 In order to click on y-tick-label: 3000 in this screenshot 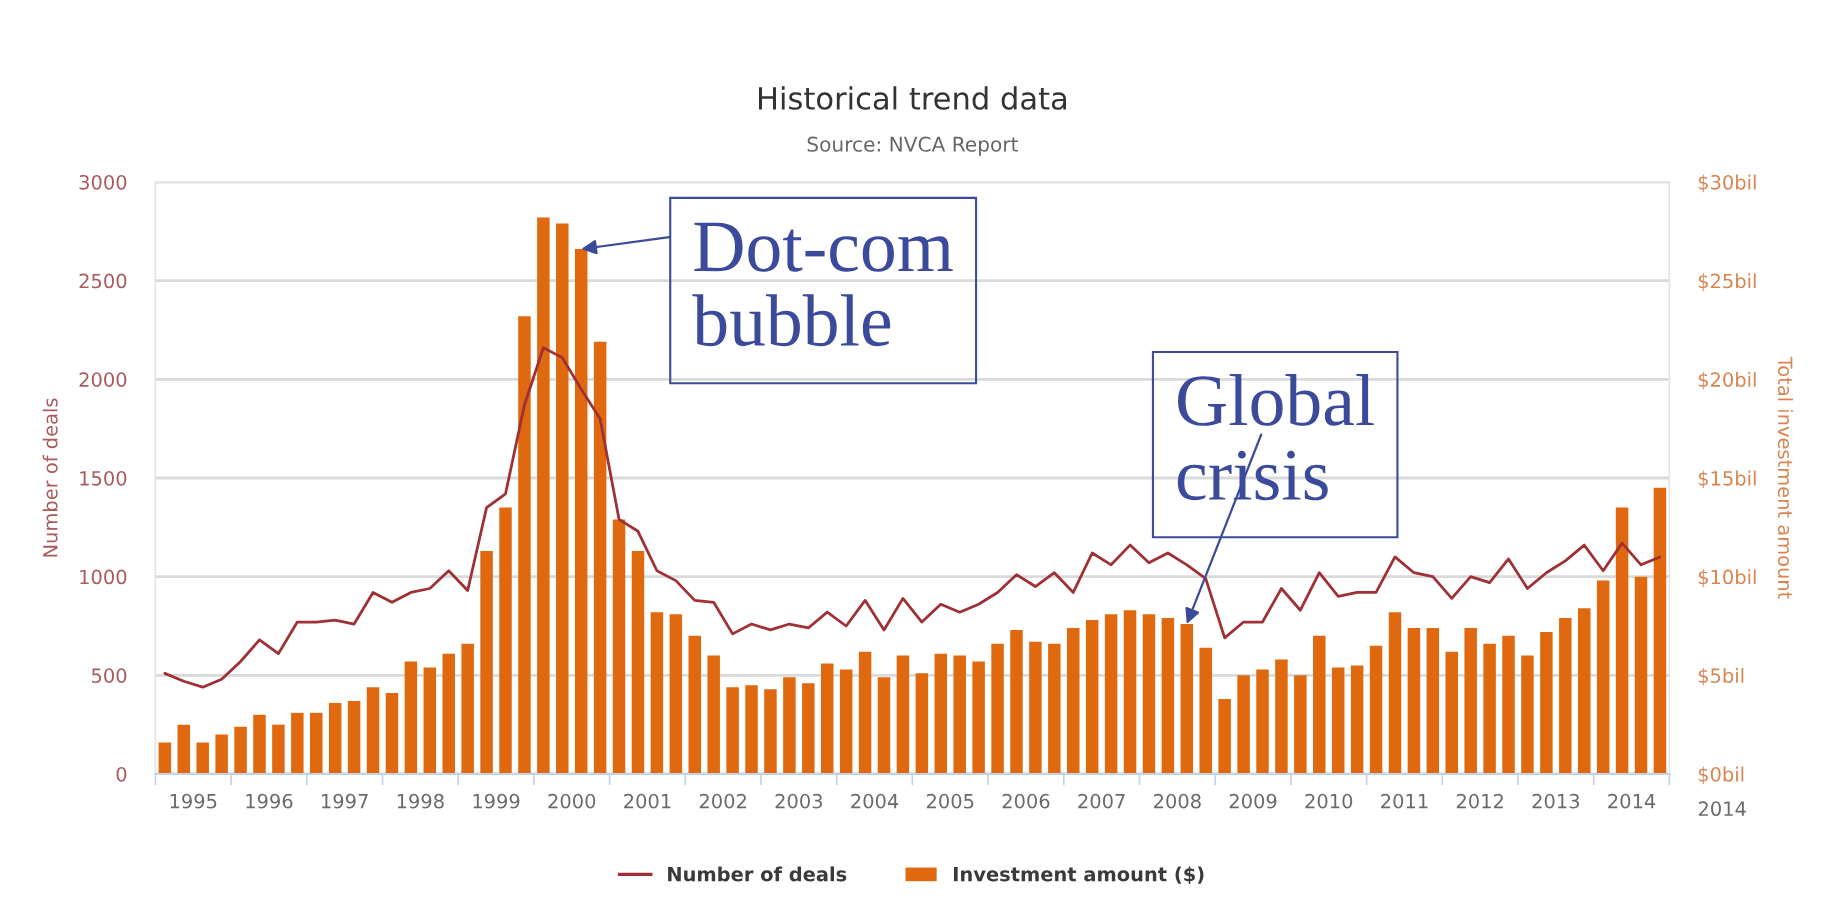, I will do `click(103, 182)`.